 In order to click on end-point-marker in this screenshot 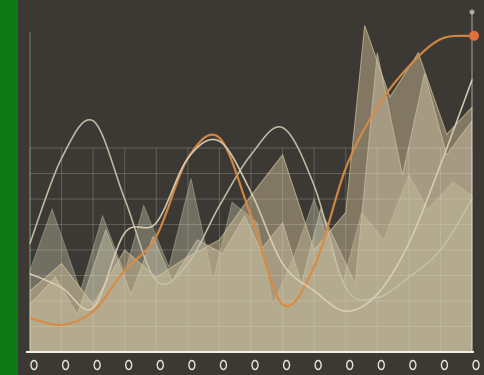, I will do `click(474, 35)`.